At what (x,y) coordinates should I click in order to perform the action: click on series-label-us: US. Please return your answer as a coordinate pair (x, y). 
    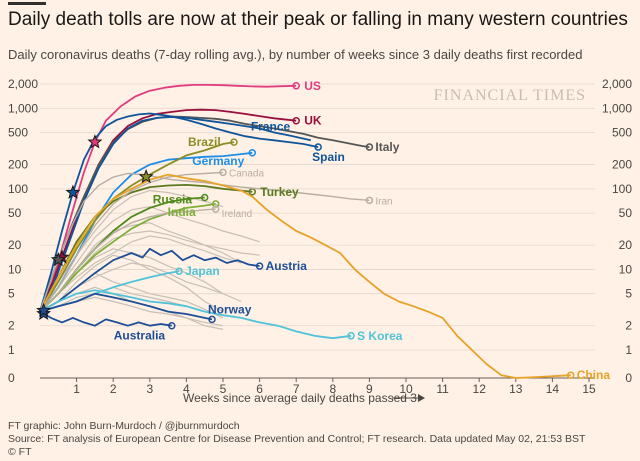
    Looking at the image, I should click on (312, 86).